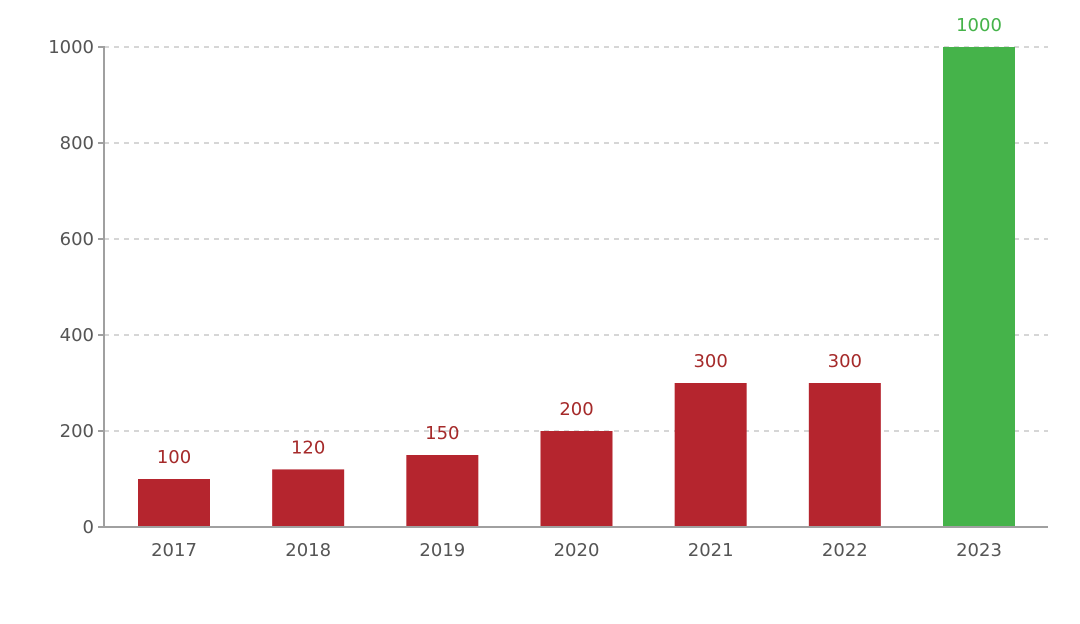  I want to click on y-tick-labels: 0 200 400 600 800 1000, so click(71, 287).